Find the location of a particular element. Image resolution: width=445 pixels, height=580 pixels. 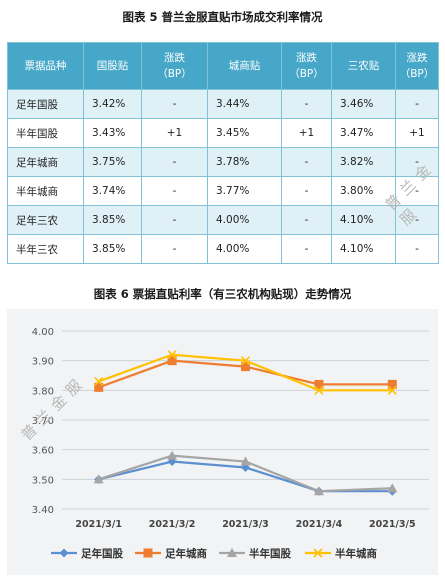

legend-label: 足年国股 is located at coordinates (102, 553).